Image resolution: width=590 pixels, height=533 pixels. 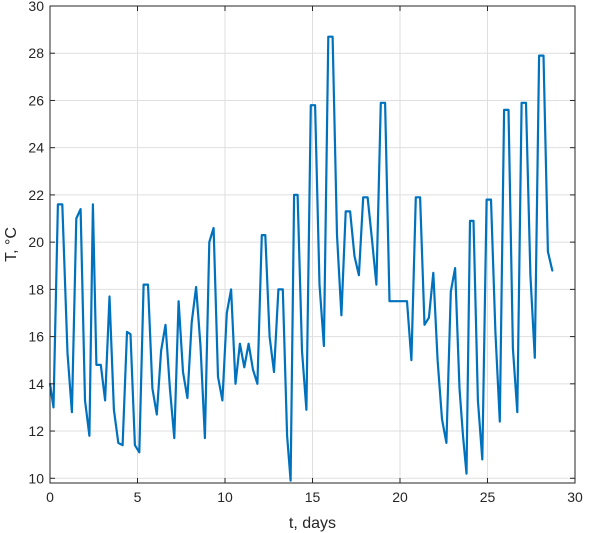 What do you see at coordinates (225, 497) in the screenshot?
I see `x-tick-label: 10` at bounding box center [225, 497].